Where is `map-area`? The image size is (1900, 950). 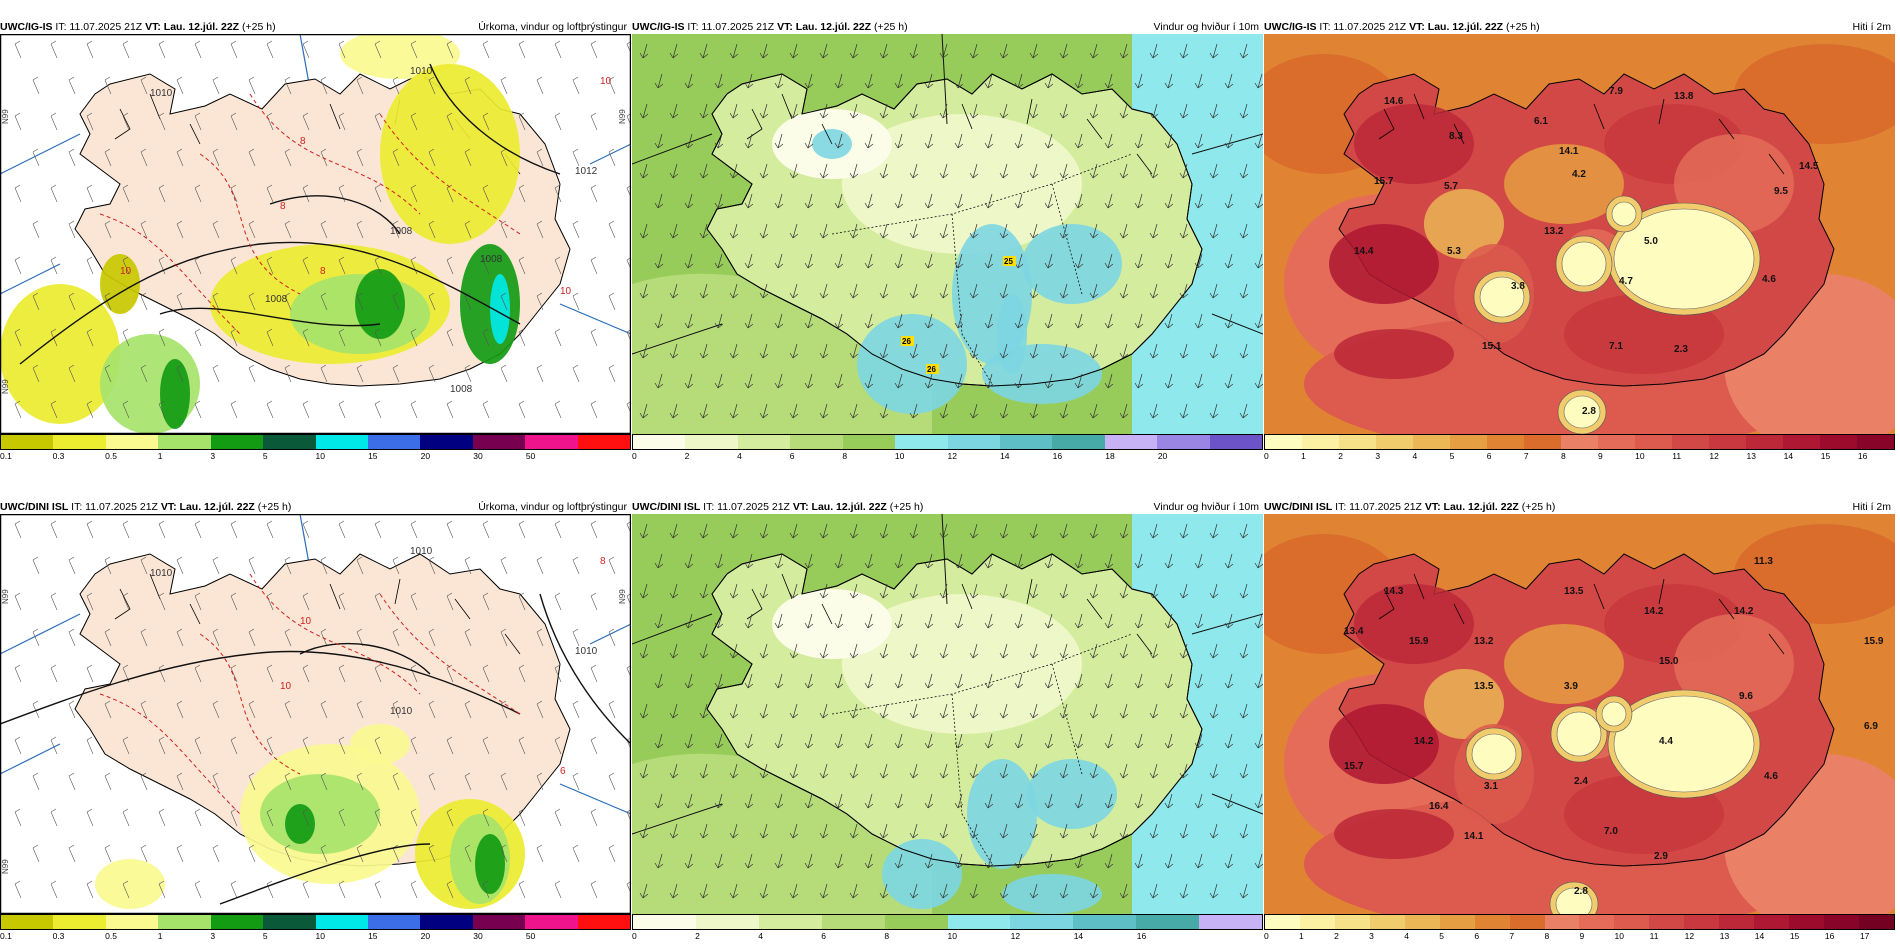 map-area is located at coordinates (947, 714).